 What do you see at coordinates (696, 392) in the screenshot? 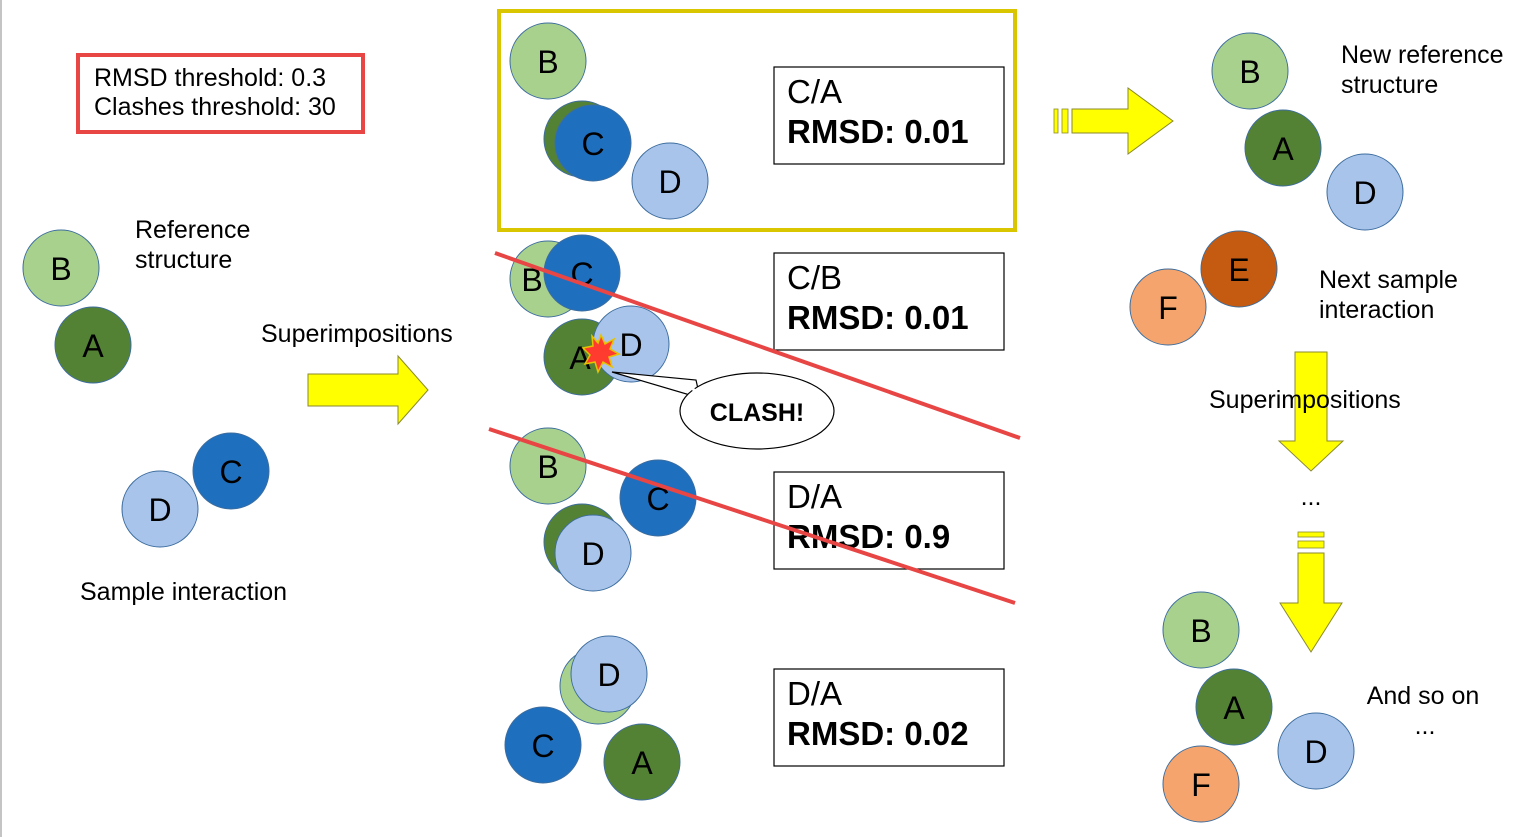
I see `callout-joint` at bounding box center [696, 392].